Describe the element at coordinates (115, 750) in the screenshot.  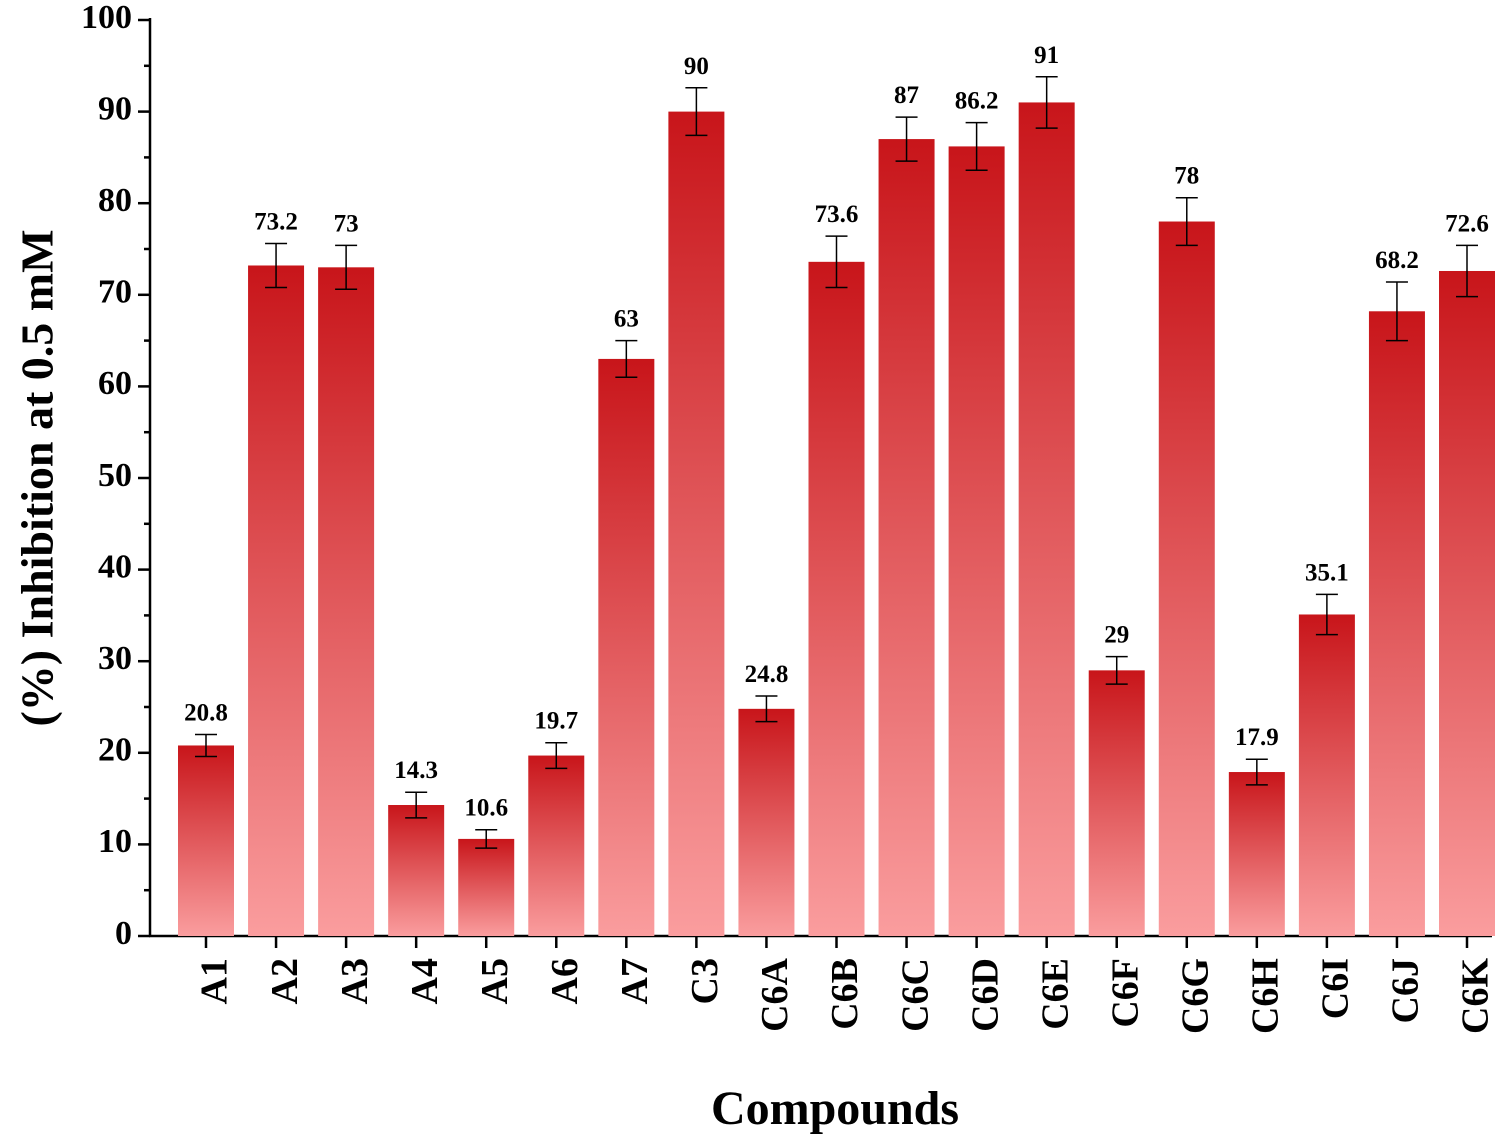
I see `y-tick-label: 20` at that location.